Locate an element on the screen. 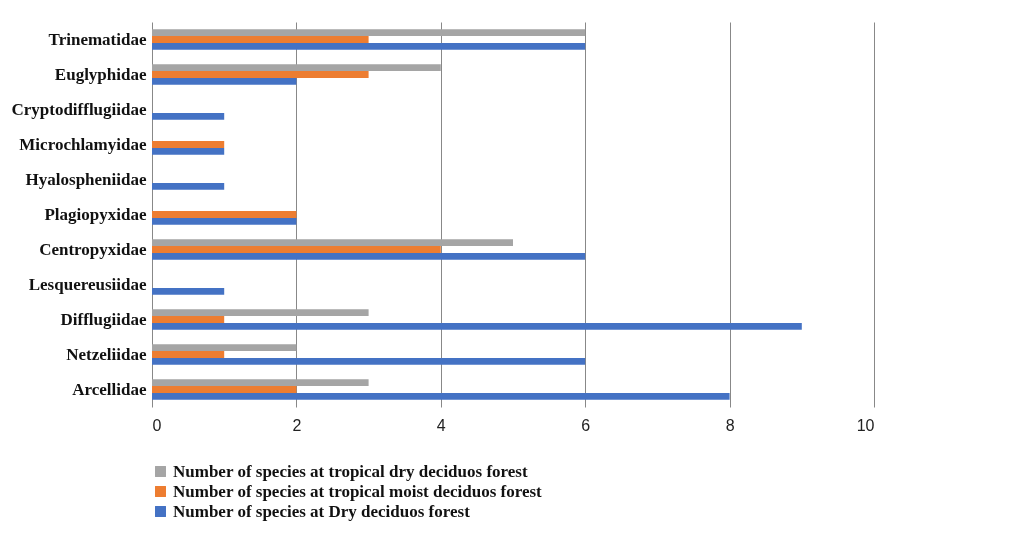  y-tick-label: Hyalospheniidae is located at coordinates (86, 179).